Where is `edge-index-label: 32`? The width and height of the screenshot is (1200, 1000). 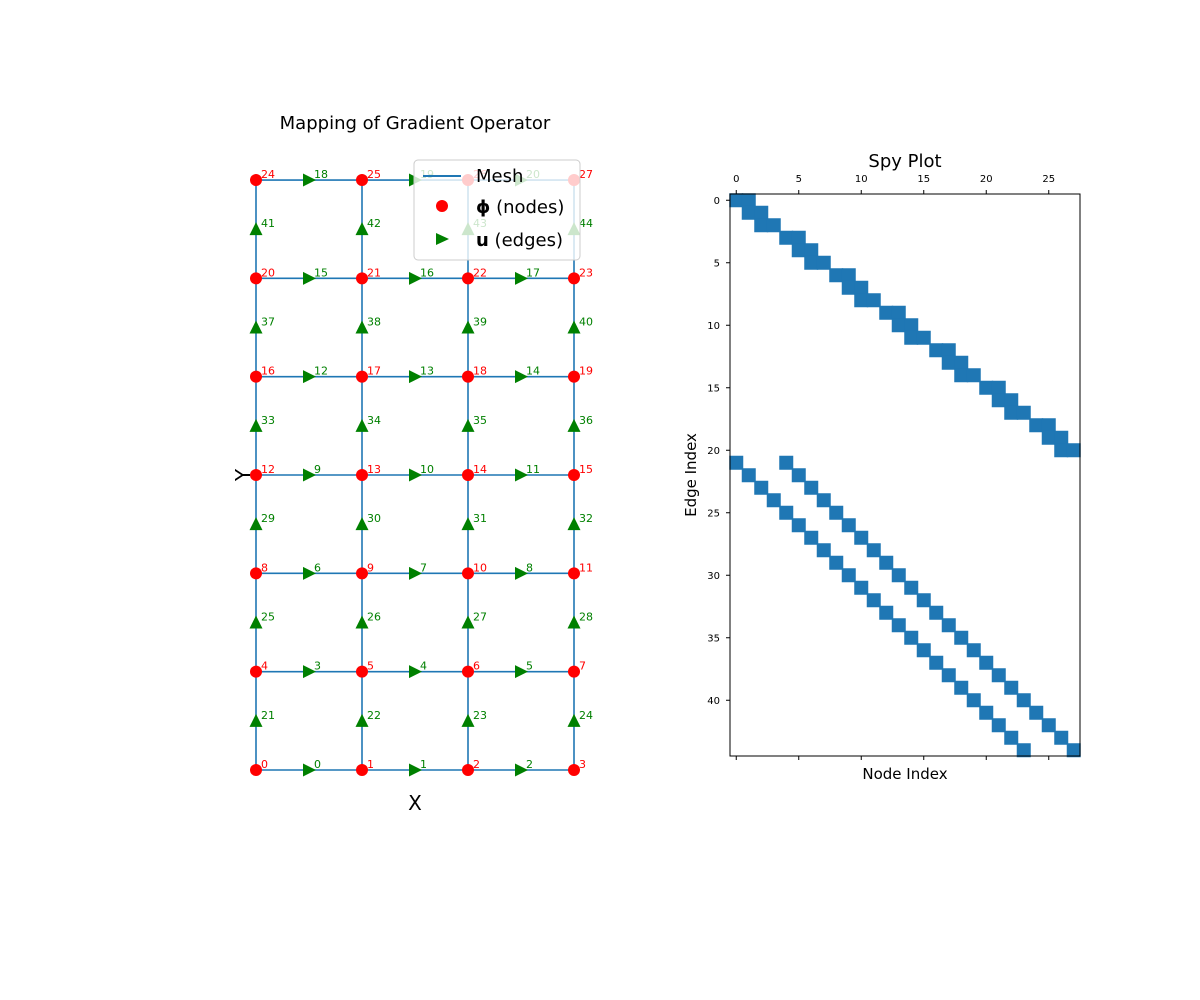 edge-index-label: 32 is located at coordinates (586, 518).